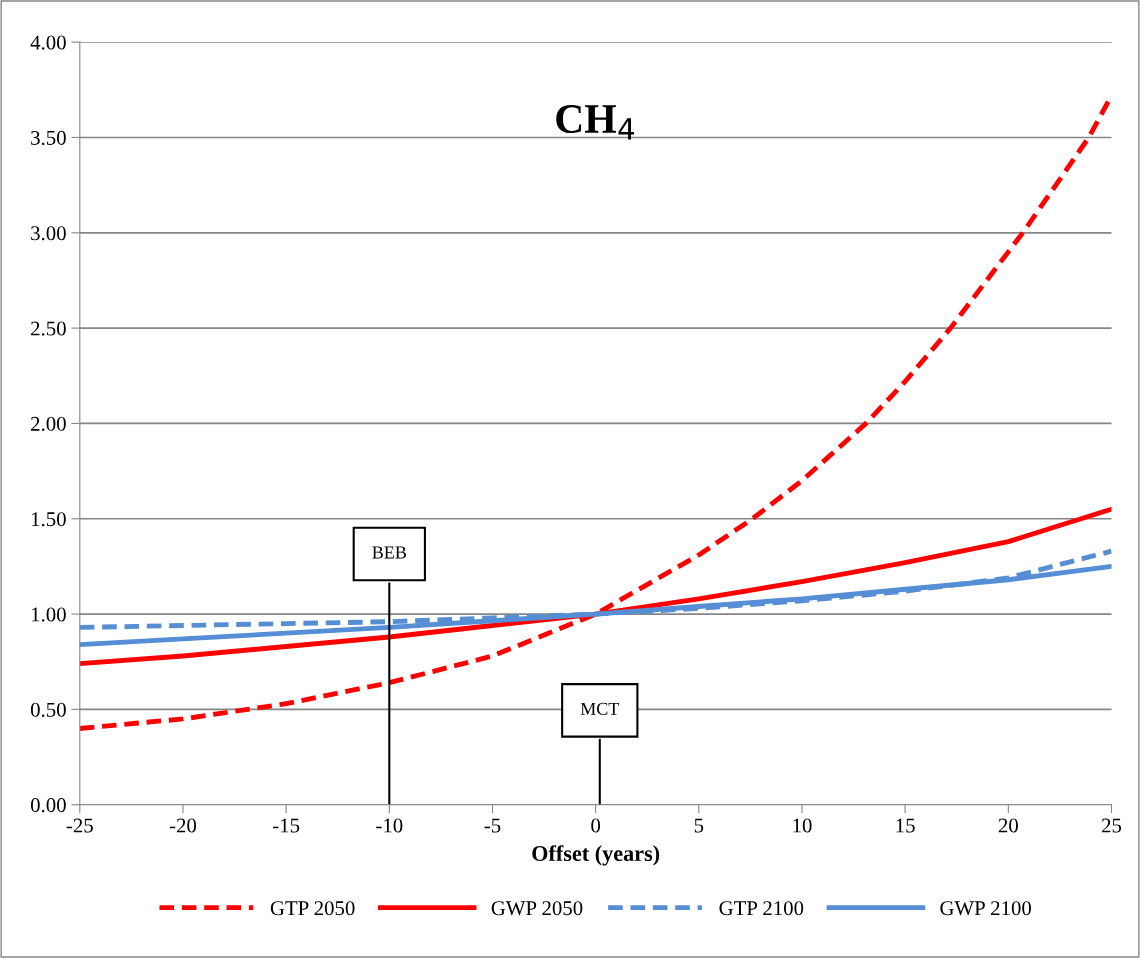 The image size is (1140, 958). What do you see at coordinates (79, 825) in the screenshot?
I see `x-tick-label: -25` at bounding box center [79, 825].